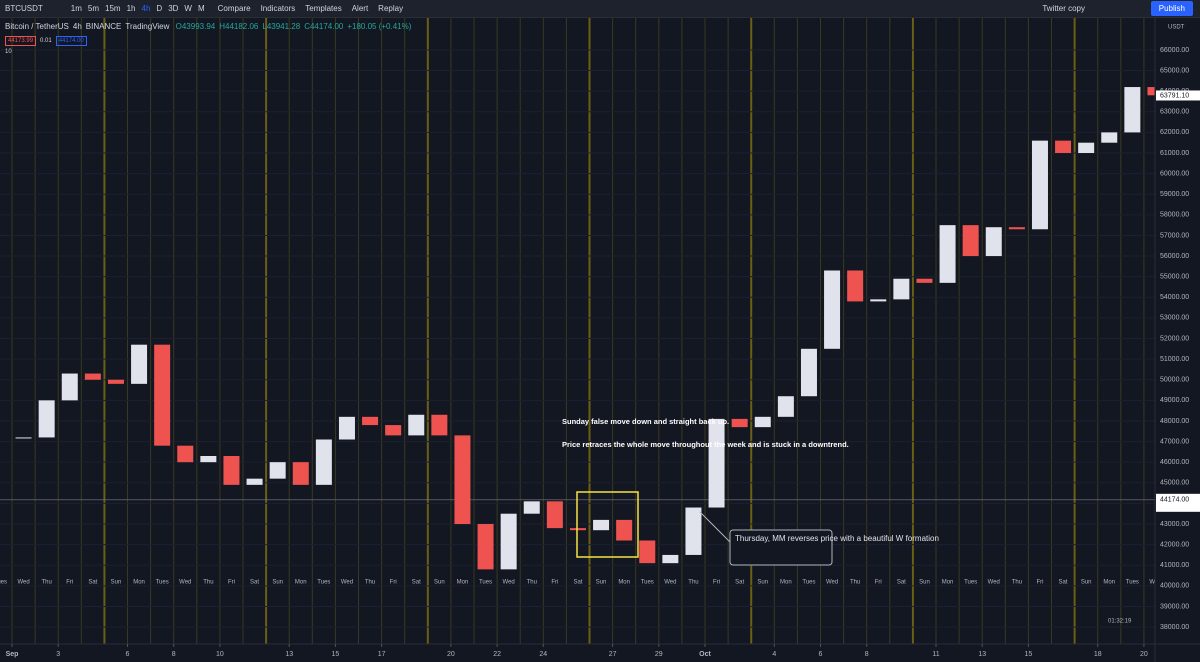 This screenshot has width=1200, height=662. What do you see at coordinates (58, 654) in the screenshot?
I see `x-tick-label: 3` at bounding box center [58, 654].